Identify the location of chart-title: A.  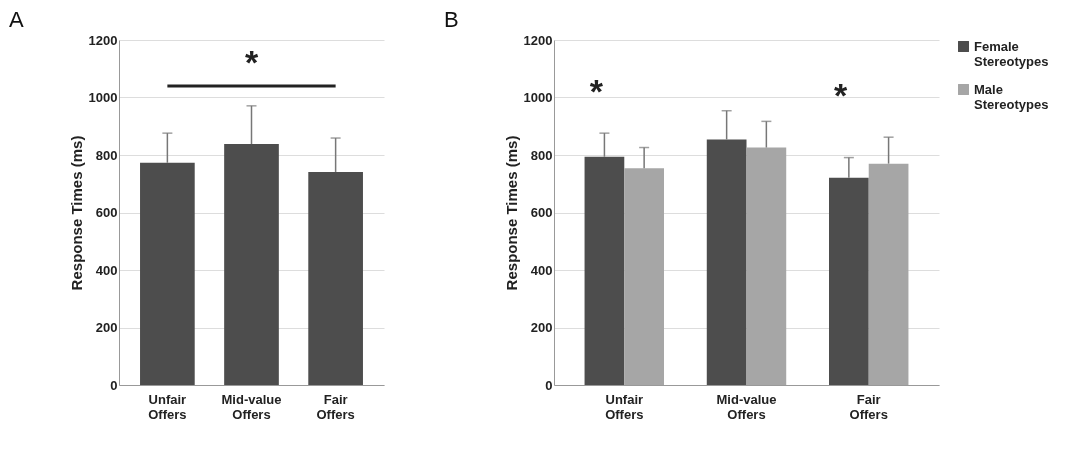
(17, 19).